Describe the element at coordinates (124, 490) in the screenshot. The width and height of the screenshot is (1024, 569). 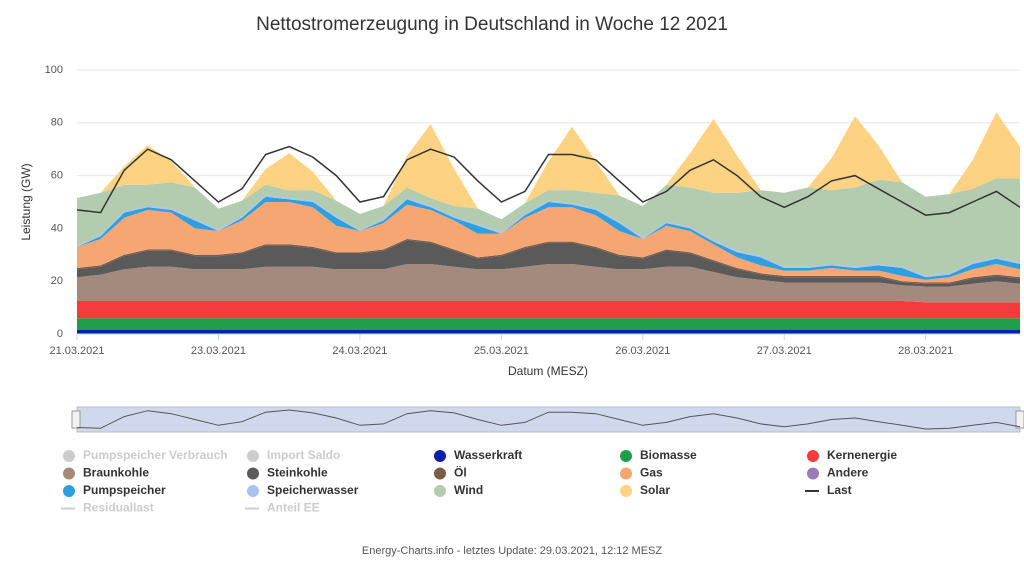
I see `legend-label: Pumpspeicher` at that location.